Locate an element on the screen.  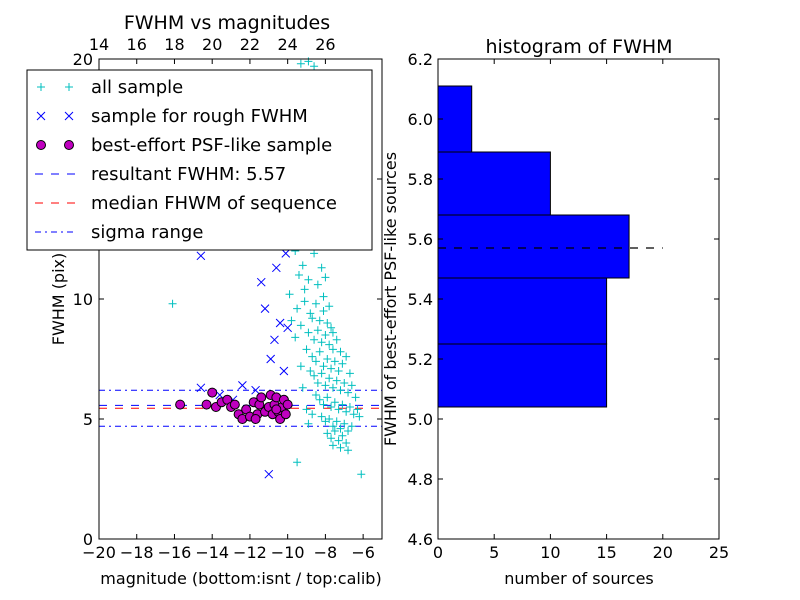
x-tick-label: −18 is located at coordinates (137, 552).